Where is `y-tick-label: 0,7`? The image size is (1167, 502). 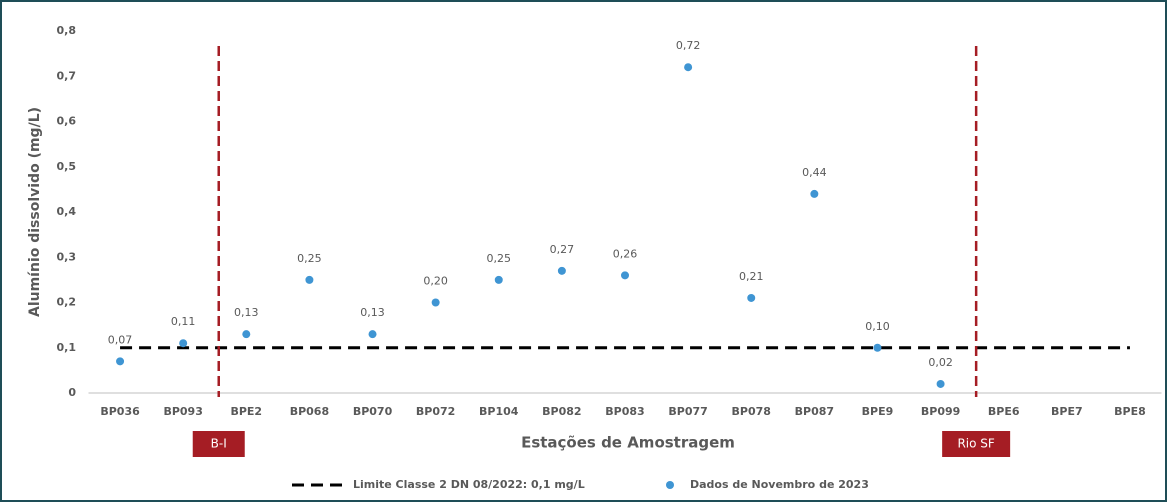
y-tick-label: 0,7 is located at coordinates (67, 75).